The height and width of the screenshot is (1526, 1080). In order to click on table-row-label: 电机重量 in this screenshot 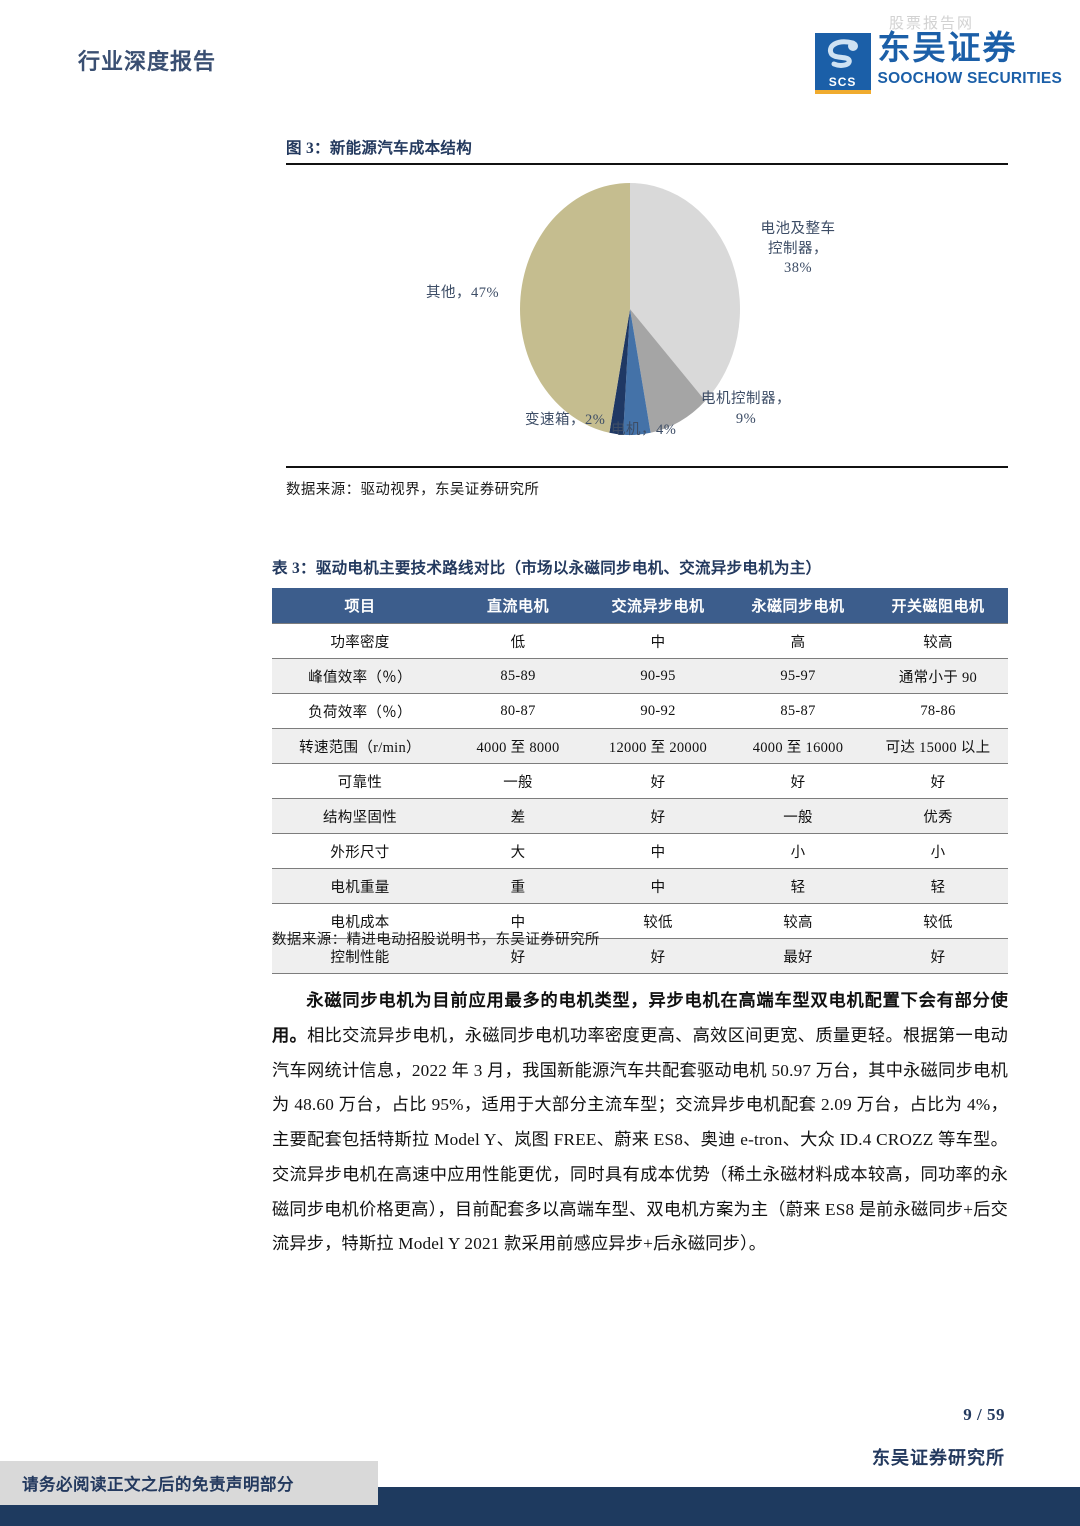, I will do `click(360, 886)`.